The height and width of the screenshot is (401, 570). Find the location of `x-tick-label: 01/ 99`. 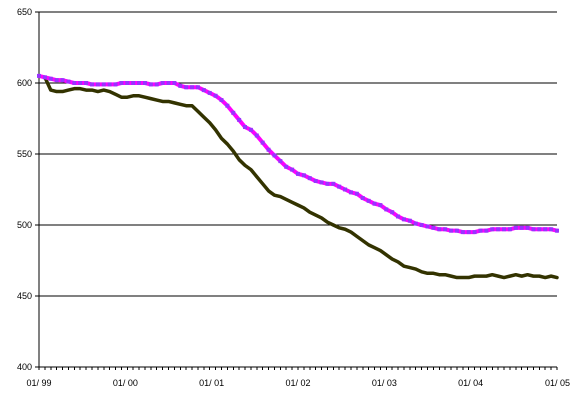

x-tick-label: 01/ 99 is located at coordinates (38, 383).